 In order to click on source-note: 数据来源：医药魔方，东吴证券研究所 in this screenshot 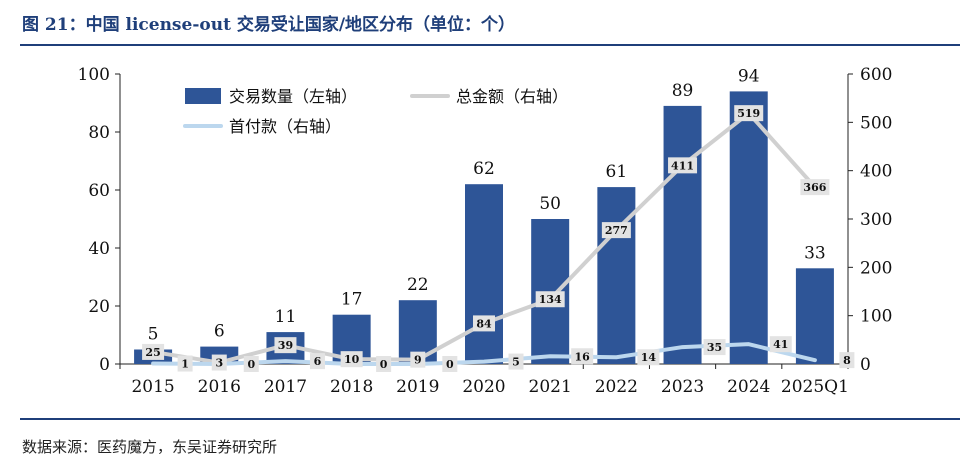, I will do `click(150, 447)`.